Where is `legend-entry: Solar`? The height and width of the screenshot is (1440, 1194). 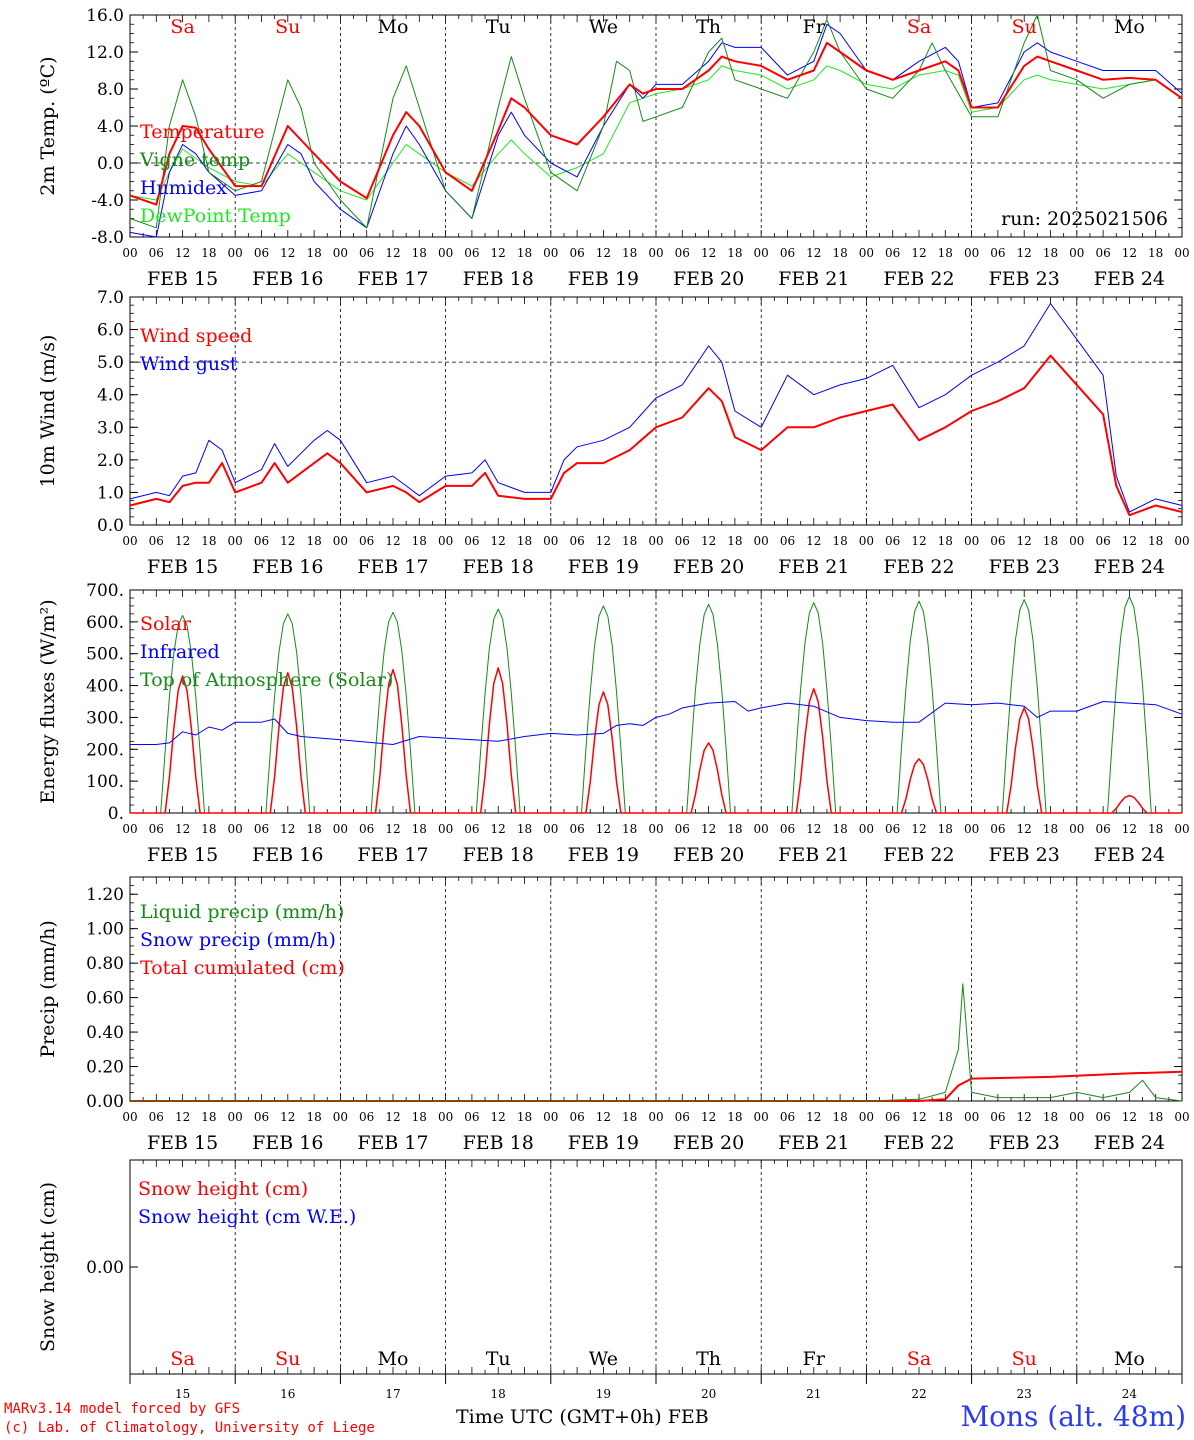
legend-entry: Solar is located at coordinates (166, 624).